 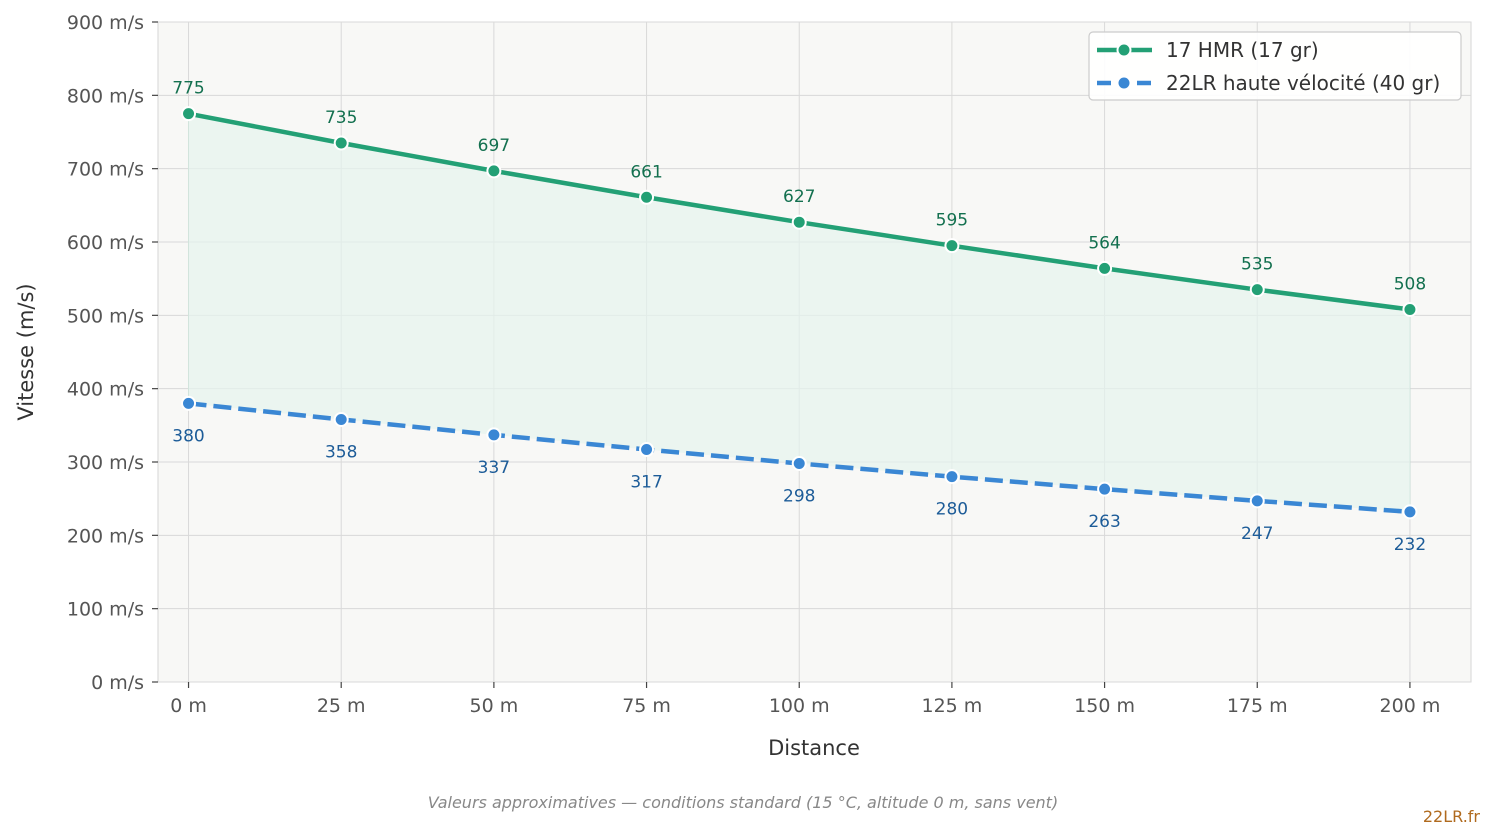 What do you see at coordinates (1452, 816) in the screenshot?
I see `brand-watermark: 22LR.fr` at bounding box center [1452, 816].